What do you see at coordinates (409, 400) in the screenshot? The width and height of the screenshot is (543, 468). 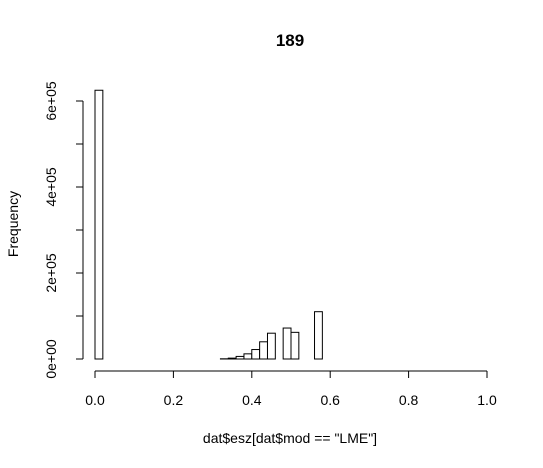 I see `x-tick-label: 0.8` at bounding box center [409, 400].